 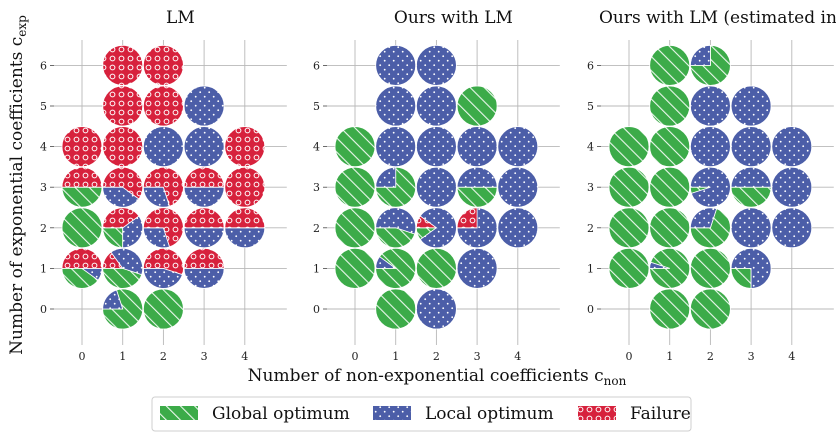 I want to click on legend-item-global: Global optimum, so click(x=255, y=414).